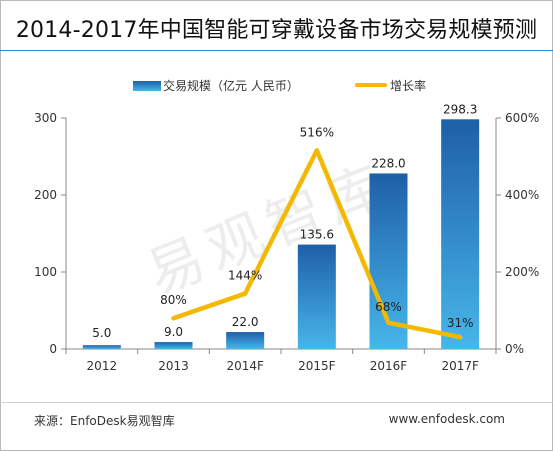 The width and height of the screenshot is (553, 451). I want to click on legend-line-label: 增长率, so click(408, 85).